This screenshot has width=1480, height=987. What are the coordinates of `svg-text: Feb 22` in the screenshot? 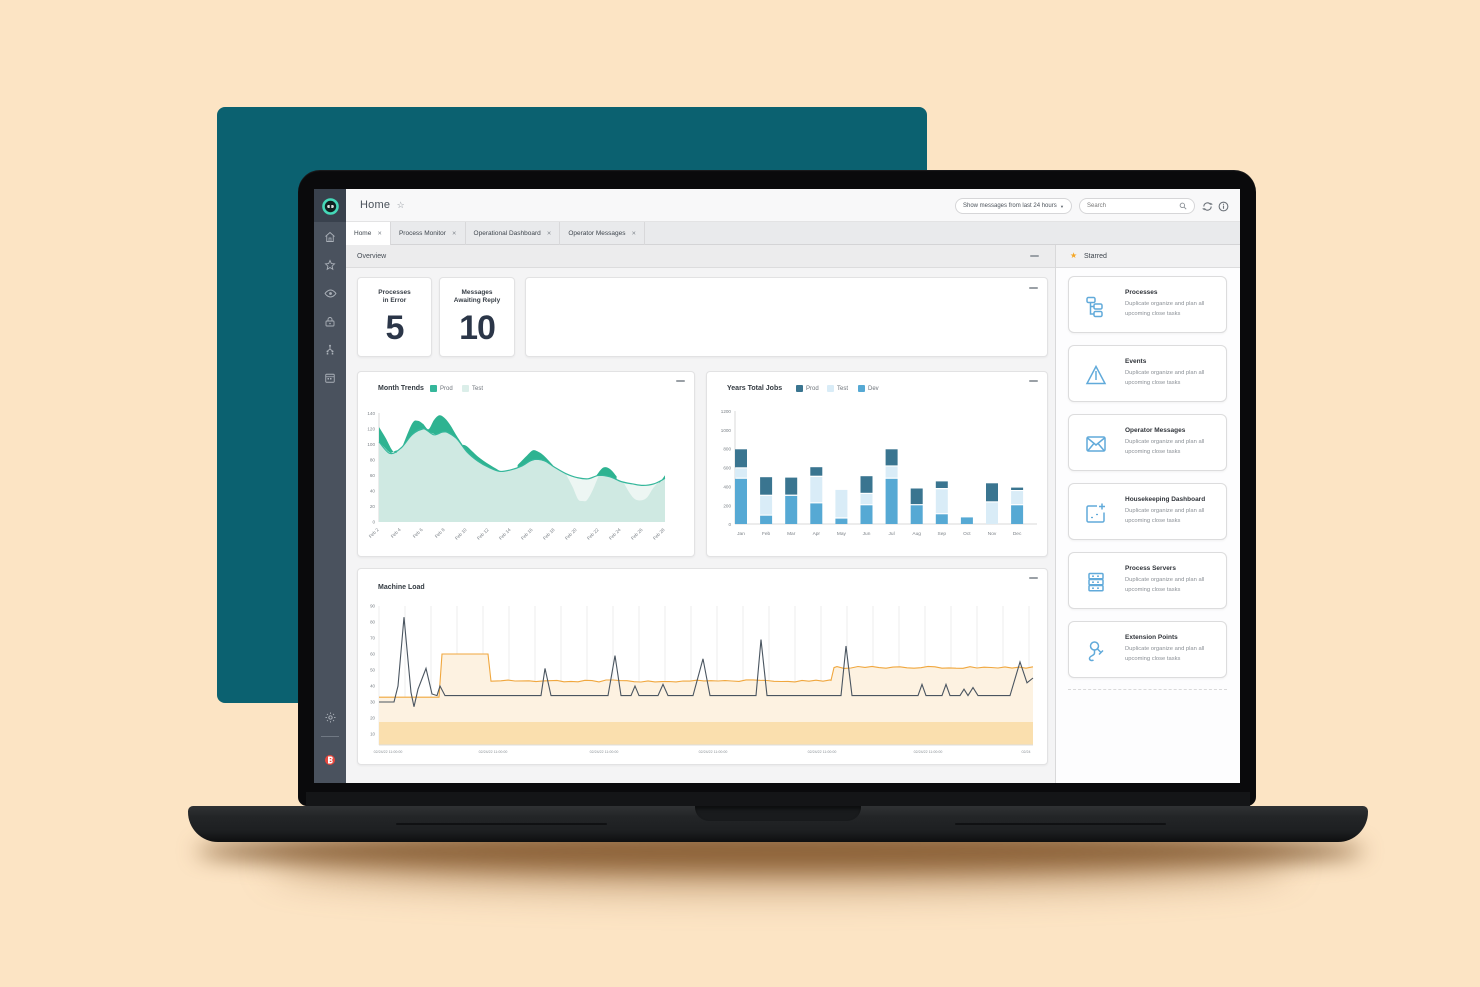 It's located at (593, 534).